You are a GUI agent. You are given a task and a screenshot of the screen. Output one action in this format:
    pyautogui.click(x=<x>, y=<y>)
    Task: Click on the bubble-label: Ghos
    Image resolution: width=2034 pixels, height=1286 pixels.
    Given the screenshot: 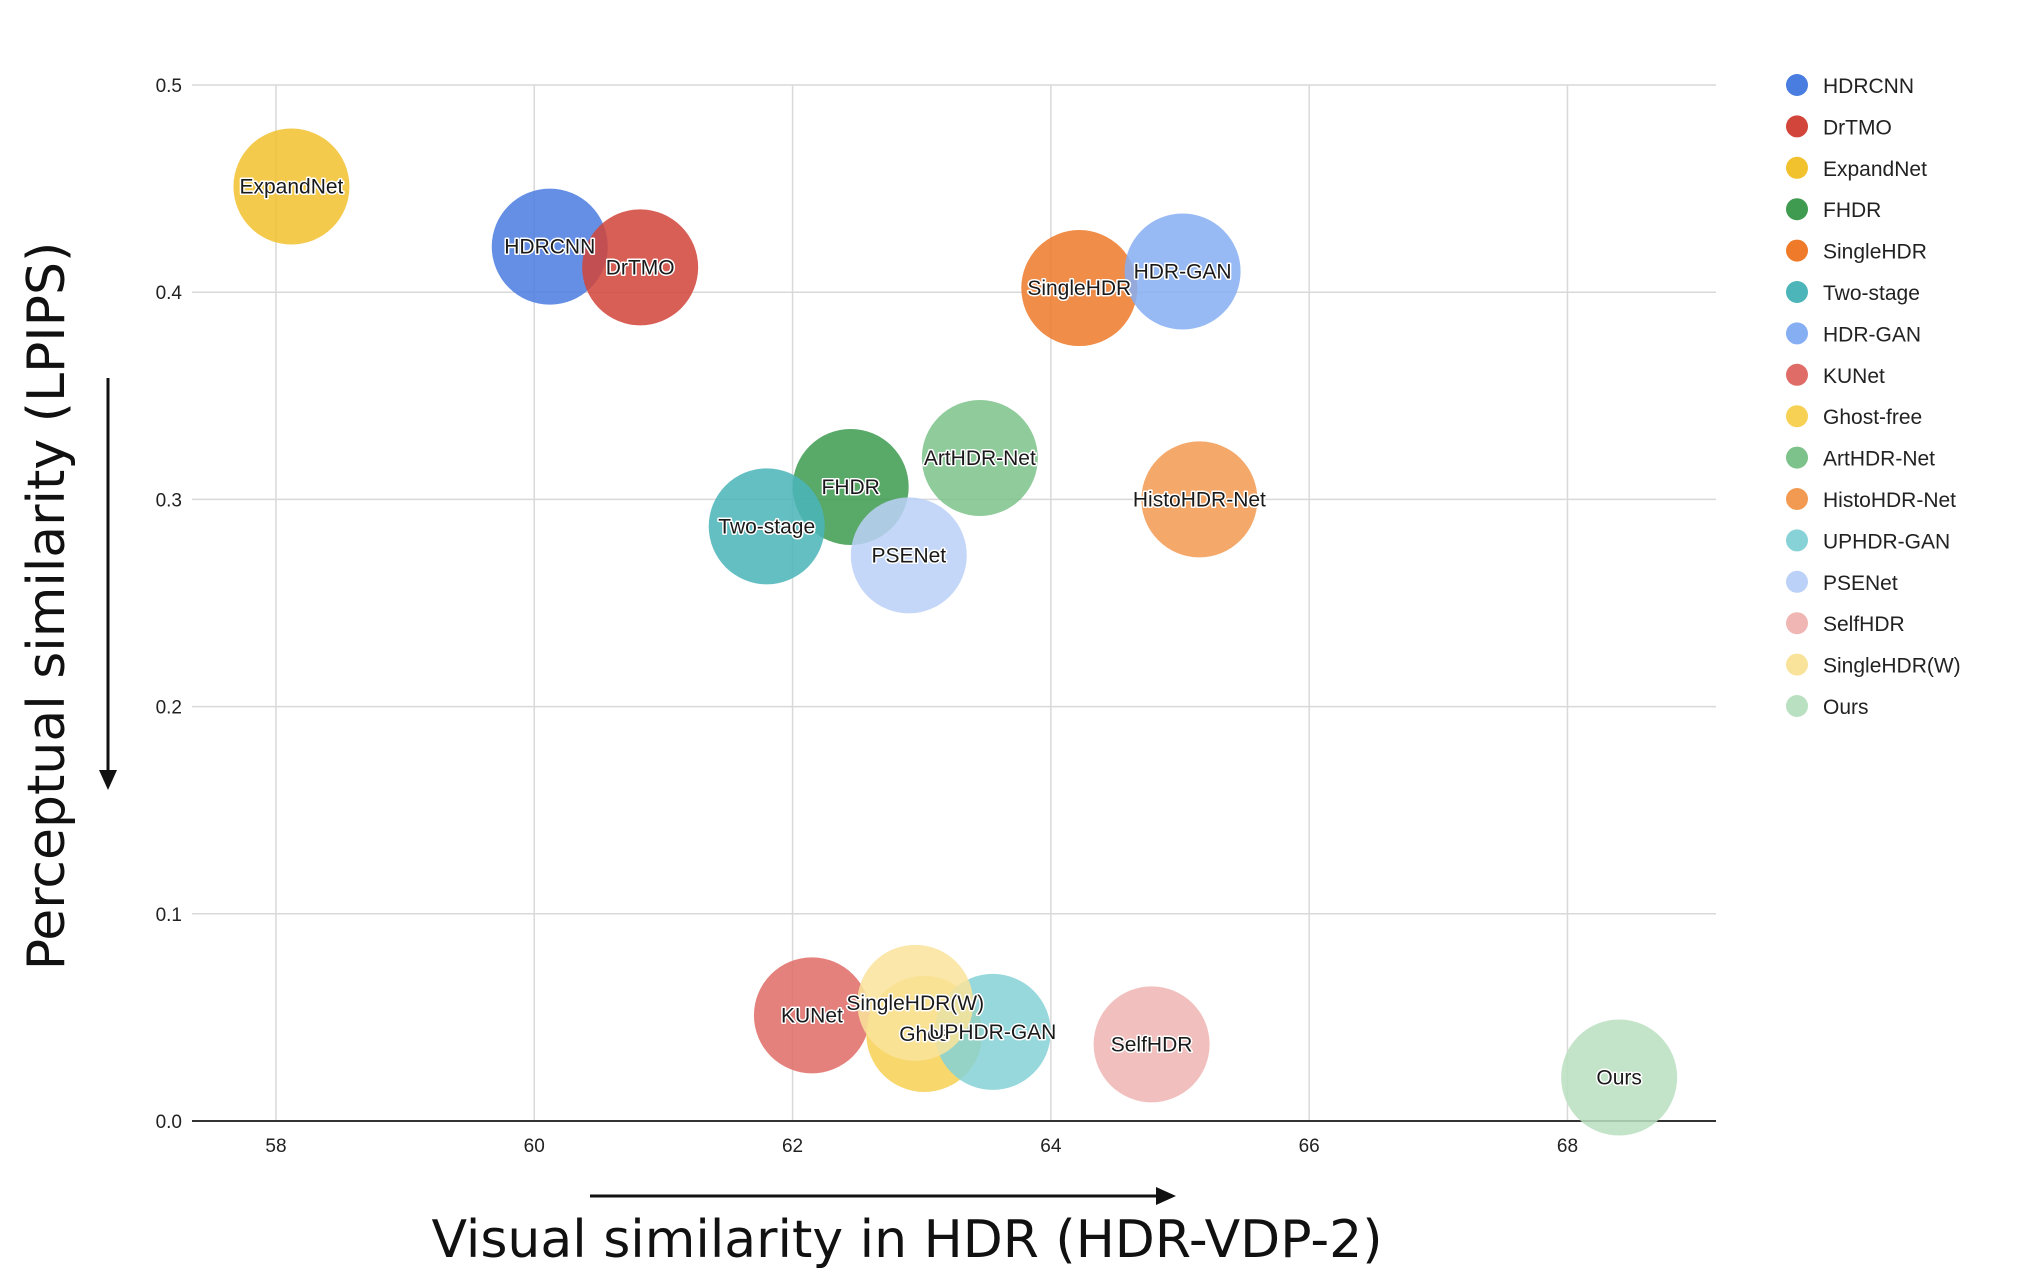 What is the action you would take?
    pyautogui.click(x=924, y=1034)
    